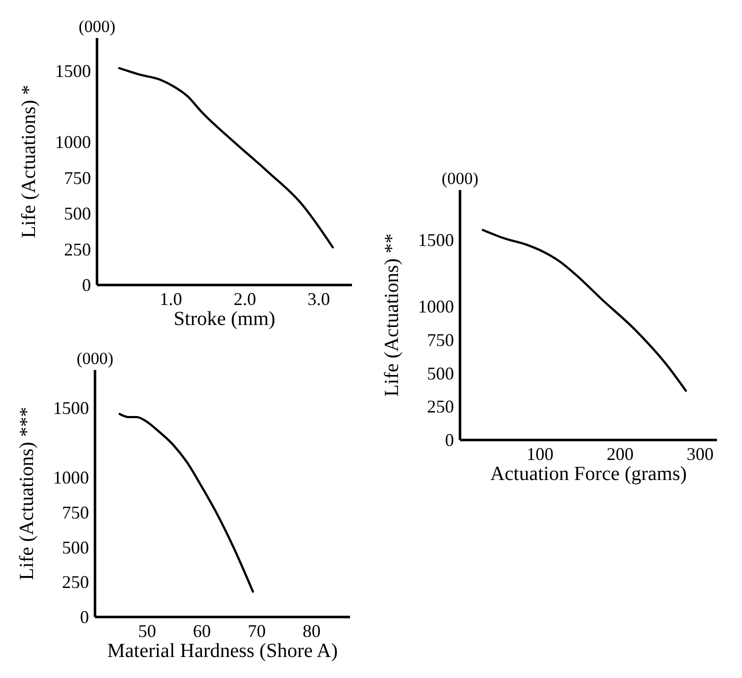 The height and width of the screenshot is (678, 742). What do you see at coordinates (540, 454) in the screenshot?
I see `x-tick-label: 100` at bounding box center [540, 454].